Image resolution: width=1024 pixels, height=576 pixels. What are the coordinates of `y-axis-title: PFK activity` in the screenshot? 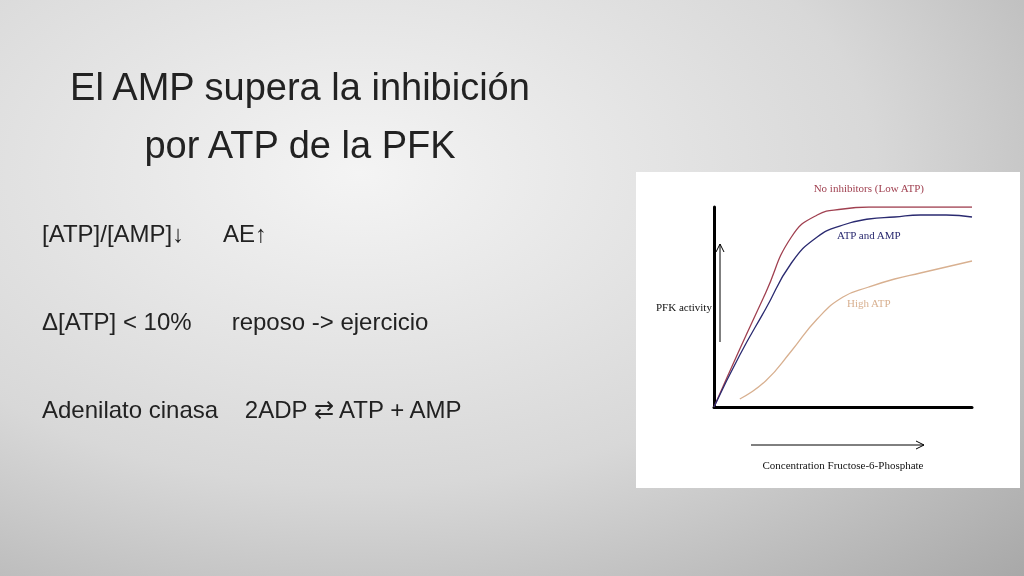 It's located at (684, 307).